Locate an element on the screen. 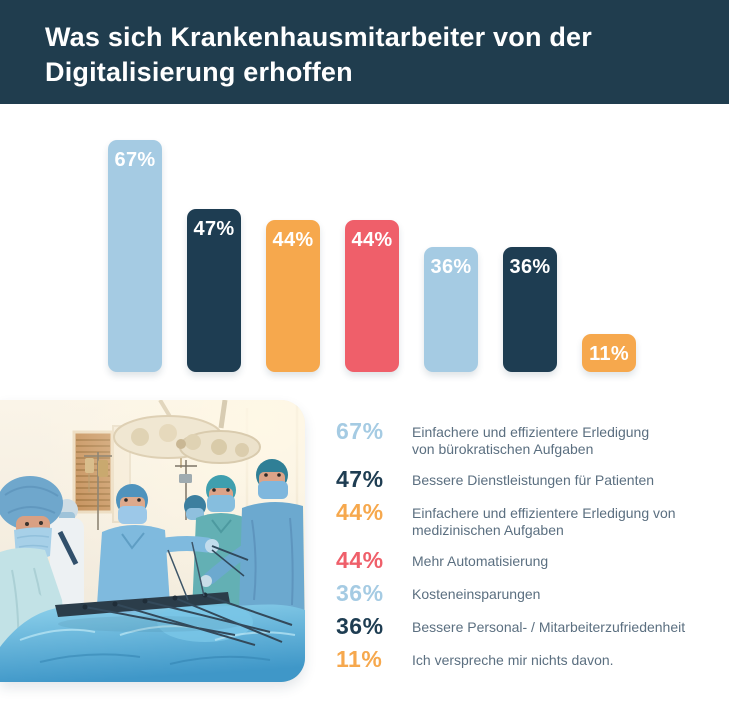 The height and width of the screenshot is (712, 729). legend-label: Bessere Dienstleistungen für Patienten is located at coordinates (533, 480).